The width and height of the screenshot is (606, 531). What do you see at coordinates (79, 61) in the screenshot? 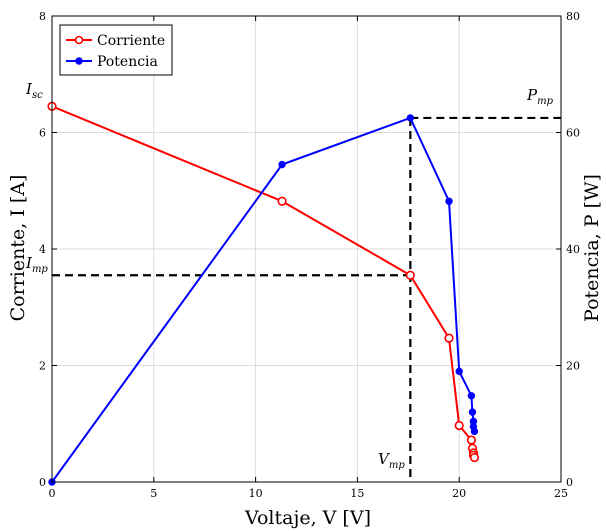
I see `legend-potencia-marker` at bounding box center [79, 61].